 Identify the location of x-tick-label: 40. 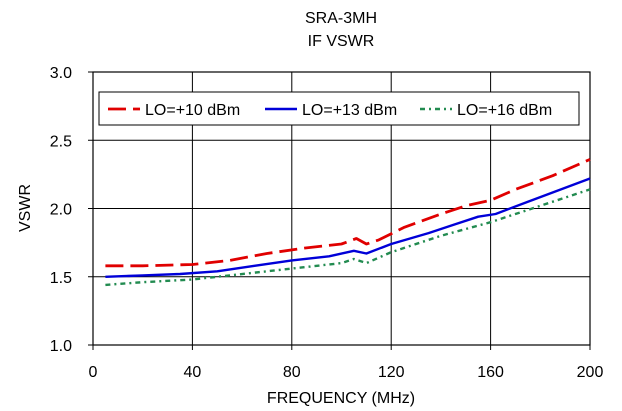
(193, 372).